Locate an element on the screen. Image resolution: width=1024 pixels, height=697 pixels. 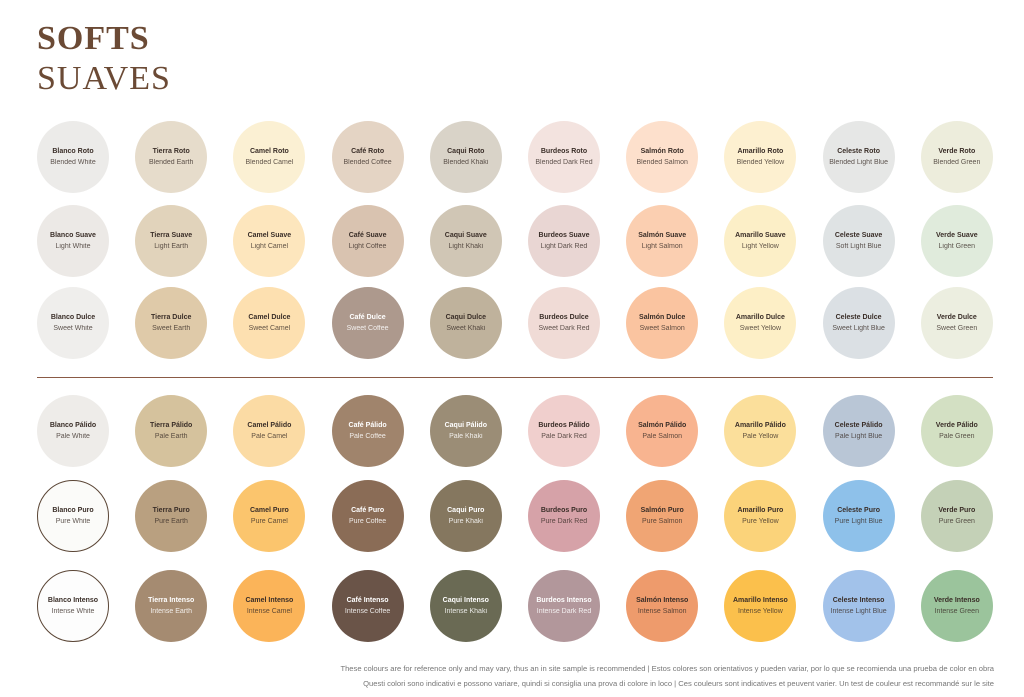
swatch-label: Sweet Light Blue is located at coordinates (858, 328).